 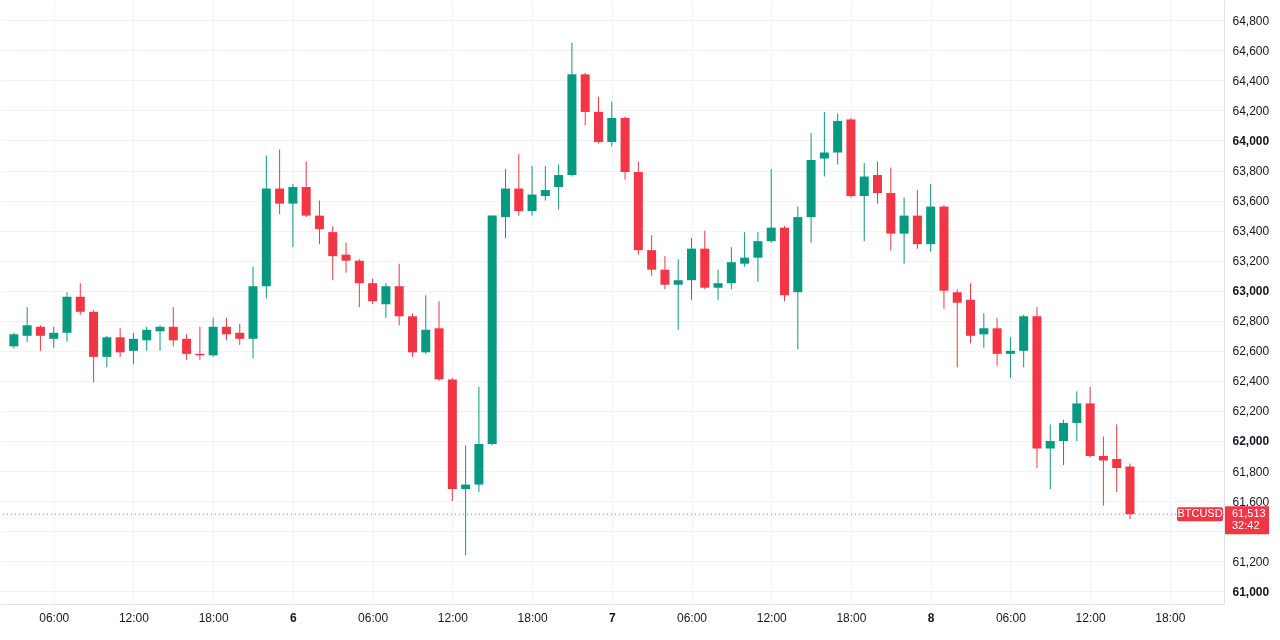 What do you see at coordinates (1251, 261) in the screenshot?
I see `y-tick-label: 63,200` at bounding box center [1251, 261].